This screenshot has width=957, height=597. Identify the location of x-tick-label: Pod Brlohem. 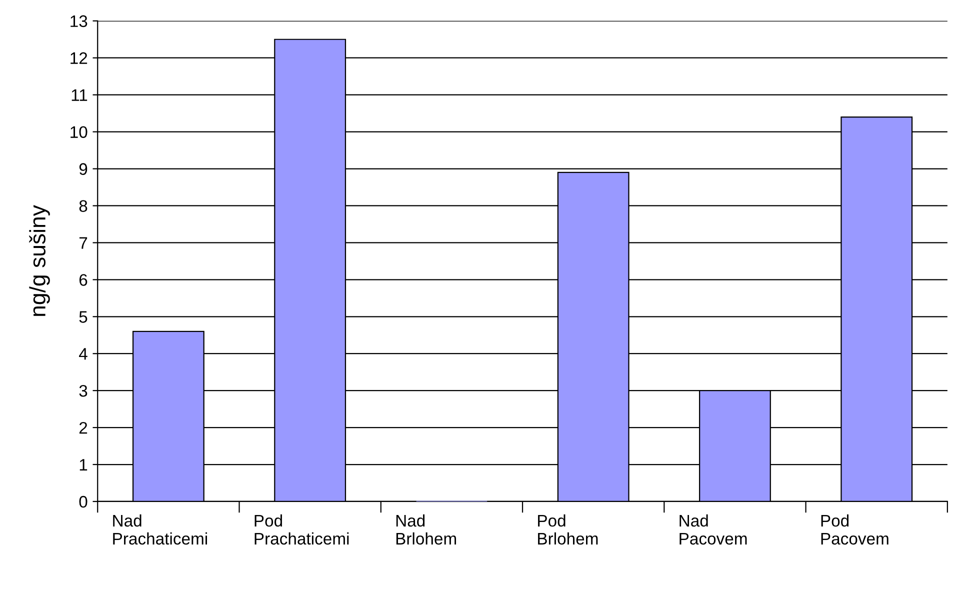
(568, 529).